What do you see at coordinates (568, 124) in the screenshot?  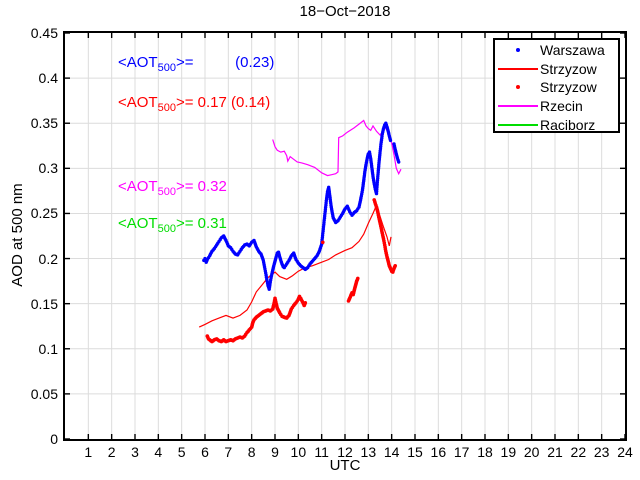 I see `legend-label: Raciborz` at bounding box center [568, 124].